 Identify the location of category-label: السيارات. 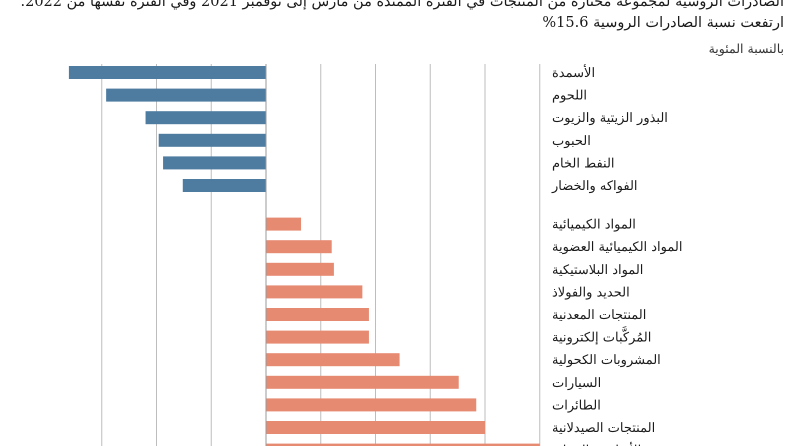
(576, 383).